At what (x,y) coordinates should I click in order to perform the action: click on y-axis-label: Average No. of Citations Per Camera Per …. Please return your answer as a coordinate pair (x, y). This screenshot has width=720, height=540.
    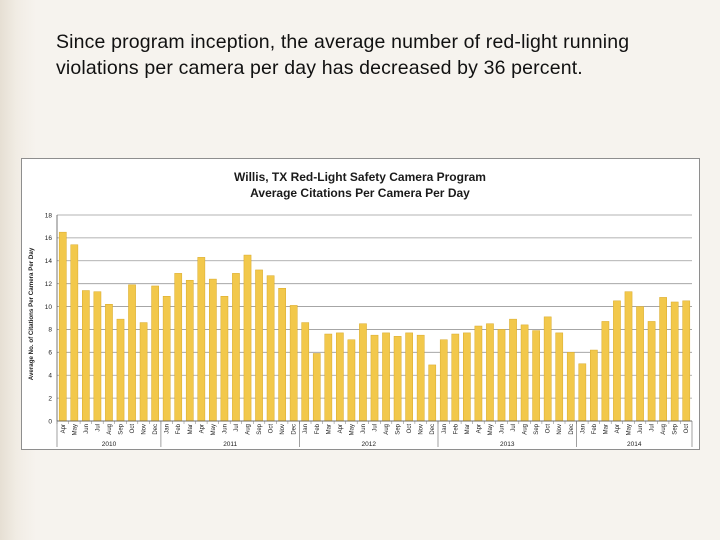
    Looking at the image, I should click on (31, 313).